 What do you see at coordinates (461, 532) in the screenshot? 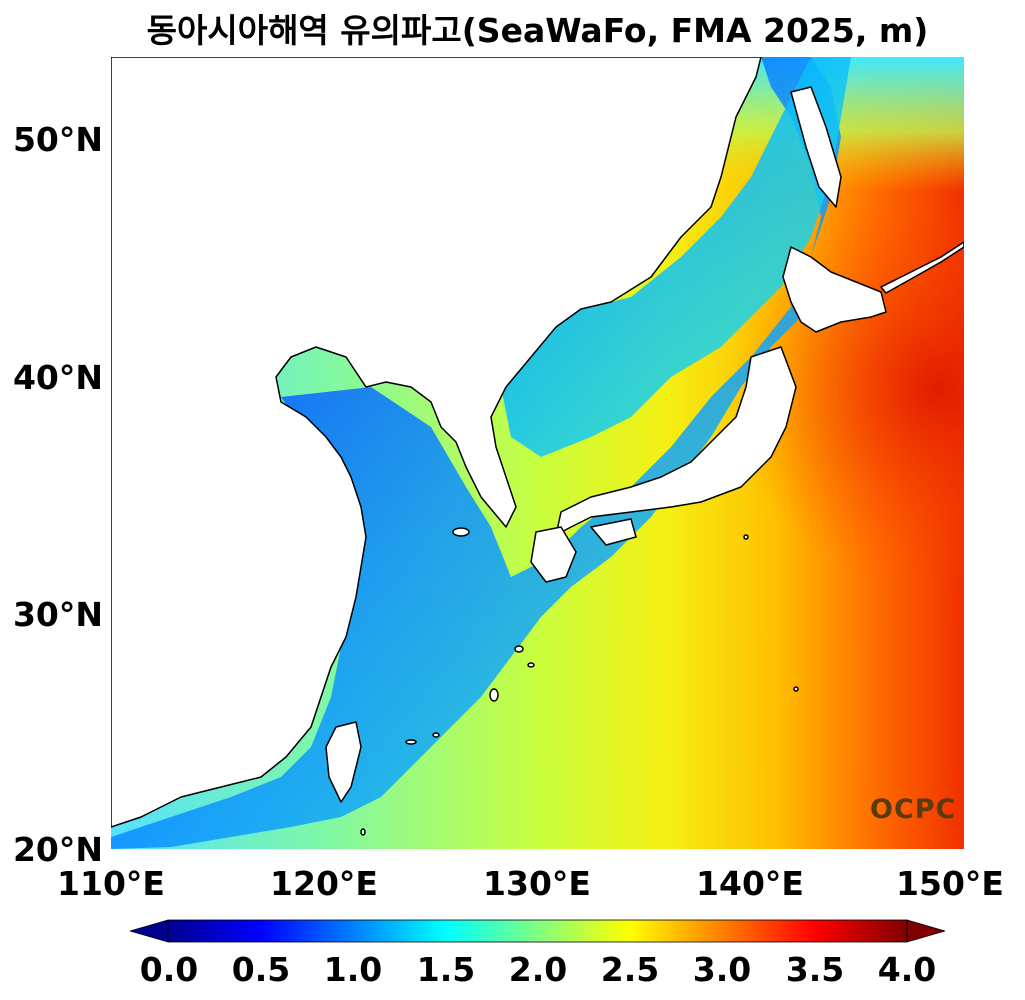
I see `jeju-island` at bounding box center [461, 532].